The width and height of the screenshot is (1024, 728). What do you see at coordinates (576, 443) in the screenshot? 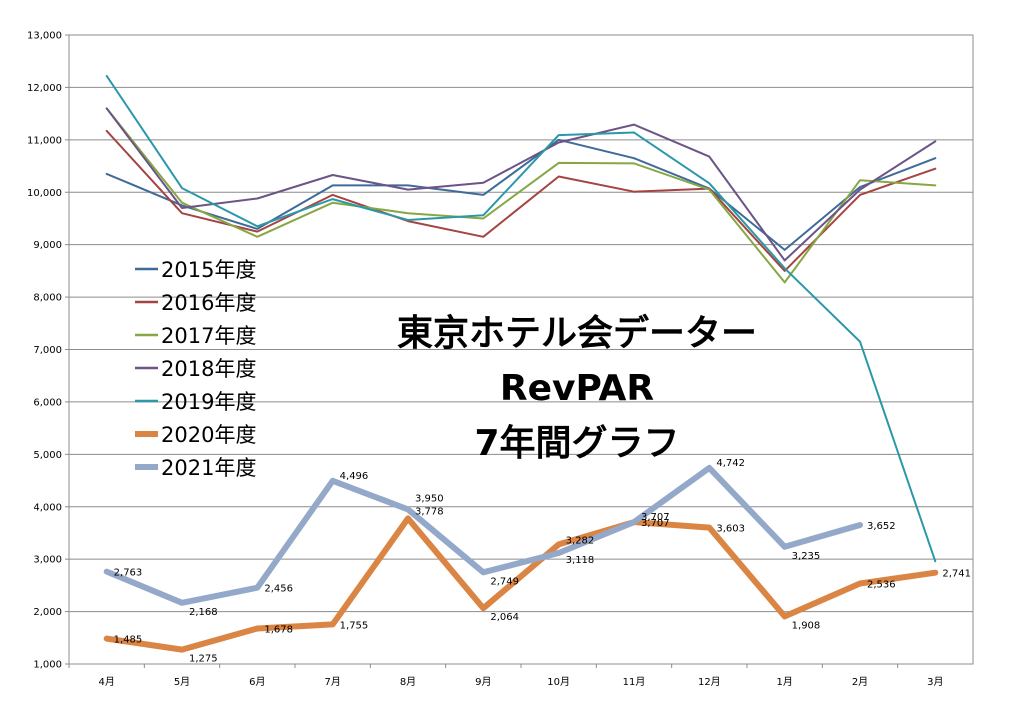
I see `title-line: 7年間グラフ` at bounding box center [576, 443].